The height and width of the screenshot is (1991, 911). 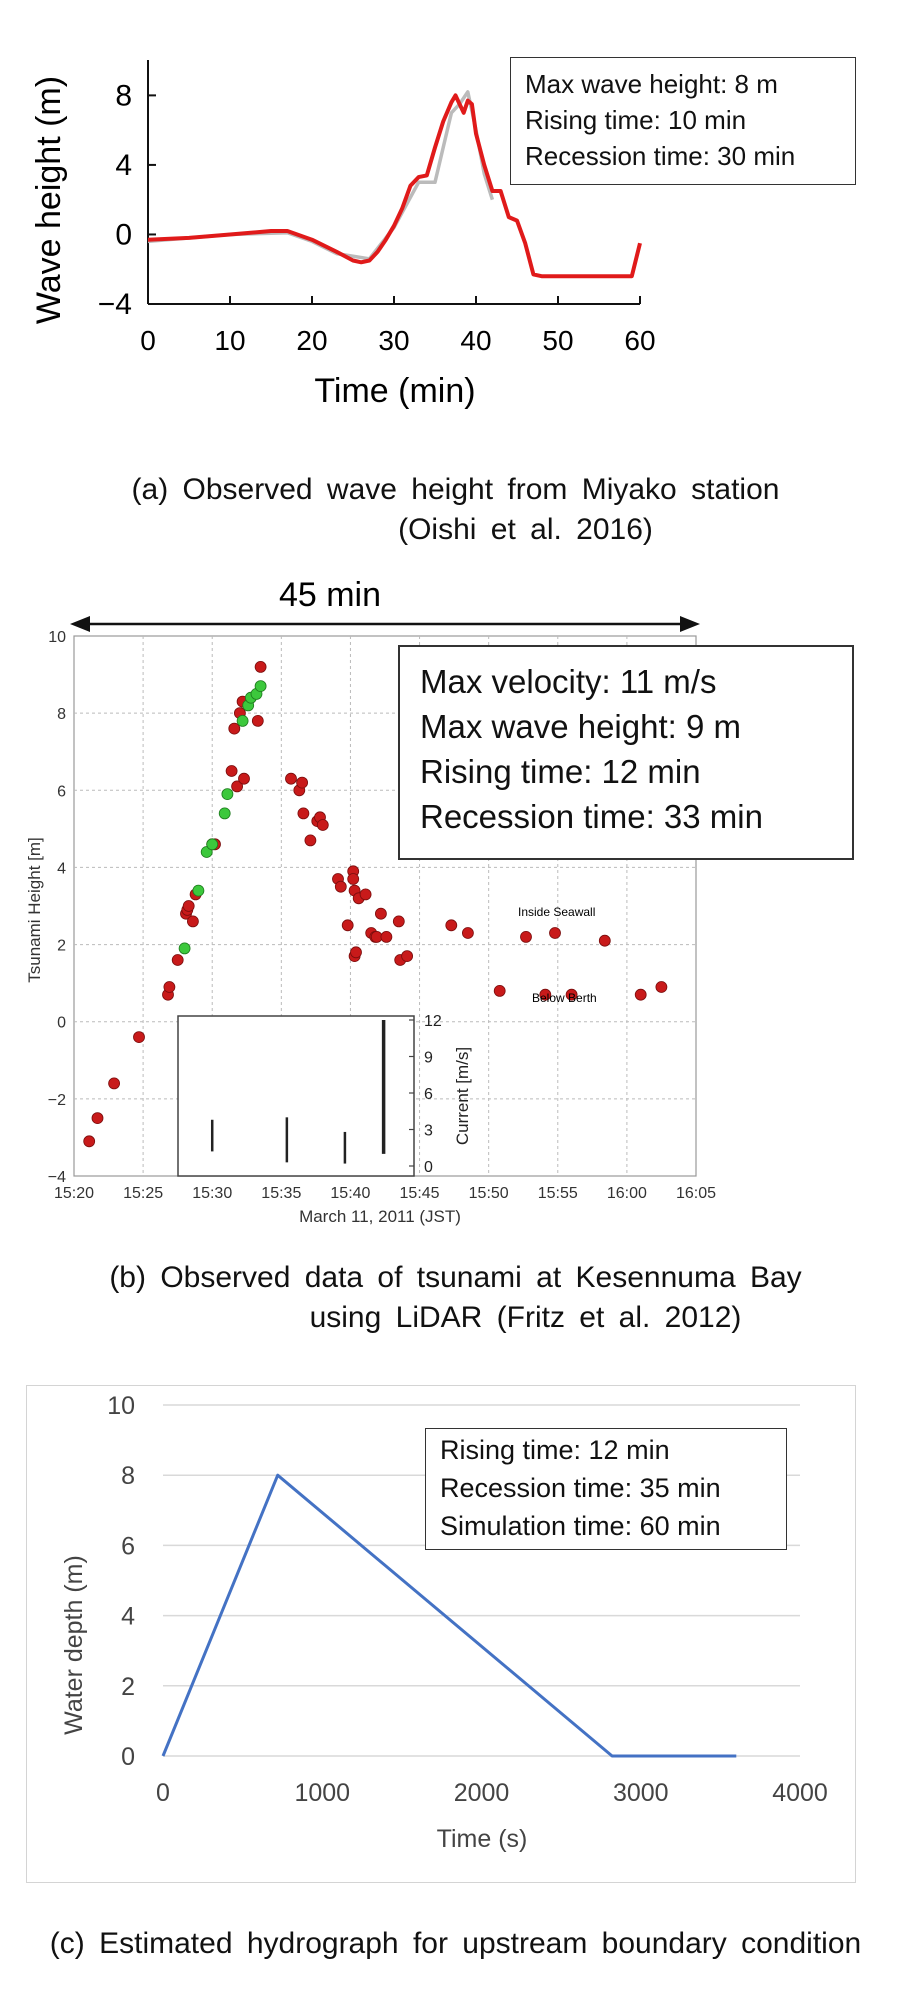 I want to click on inset-y-tick-label: 6, so click(x=428, y=1094).